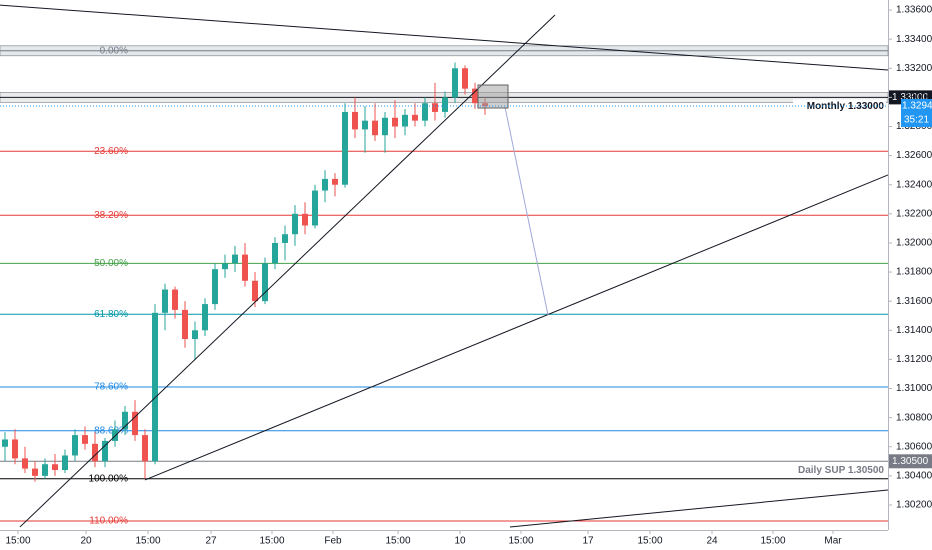 The width and height of the screenshot is (932, 550). What do you see at coordinates (914, 330) in the screenshot?
I see `y-tick-label: 1.31400` at bounding box center [914, 330].